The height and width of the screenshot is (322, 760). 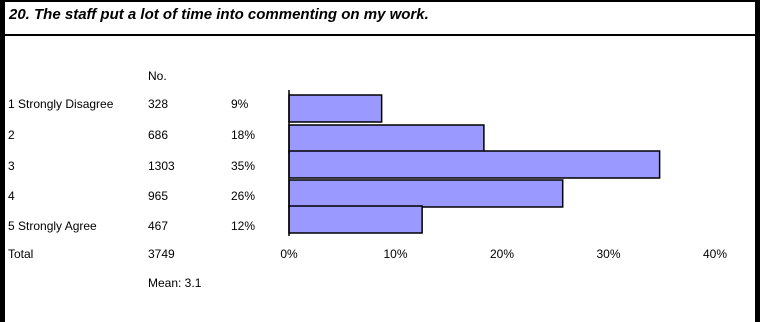 I want to click on row-count: 1303, so click(x=161, y=166).